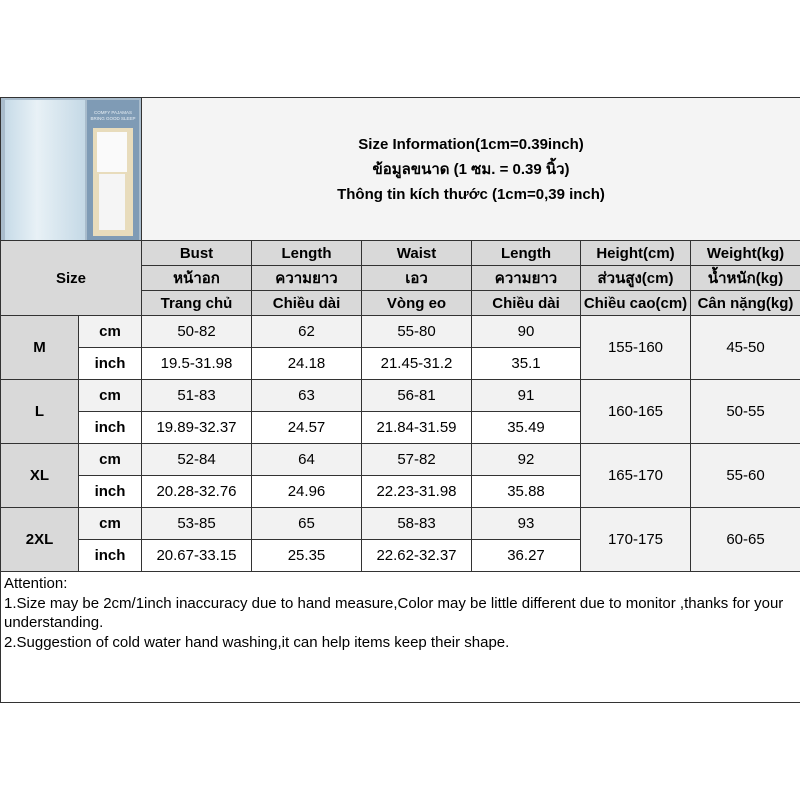  I want to click on measurement-cell: 24.96, so click(306, 491).